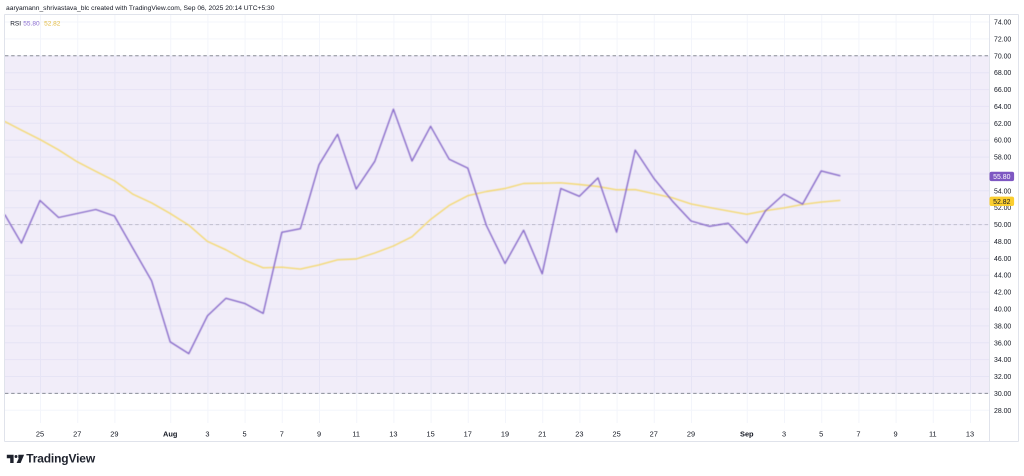 The width and height of the screenshot is (1024, 476). What do you see at coordinates (1002, 326) in the screenshot?
I see `svg-text: 38.00` at bounding box center [1002, 326].